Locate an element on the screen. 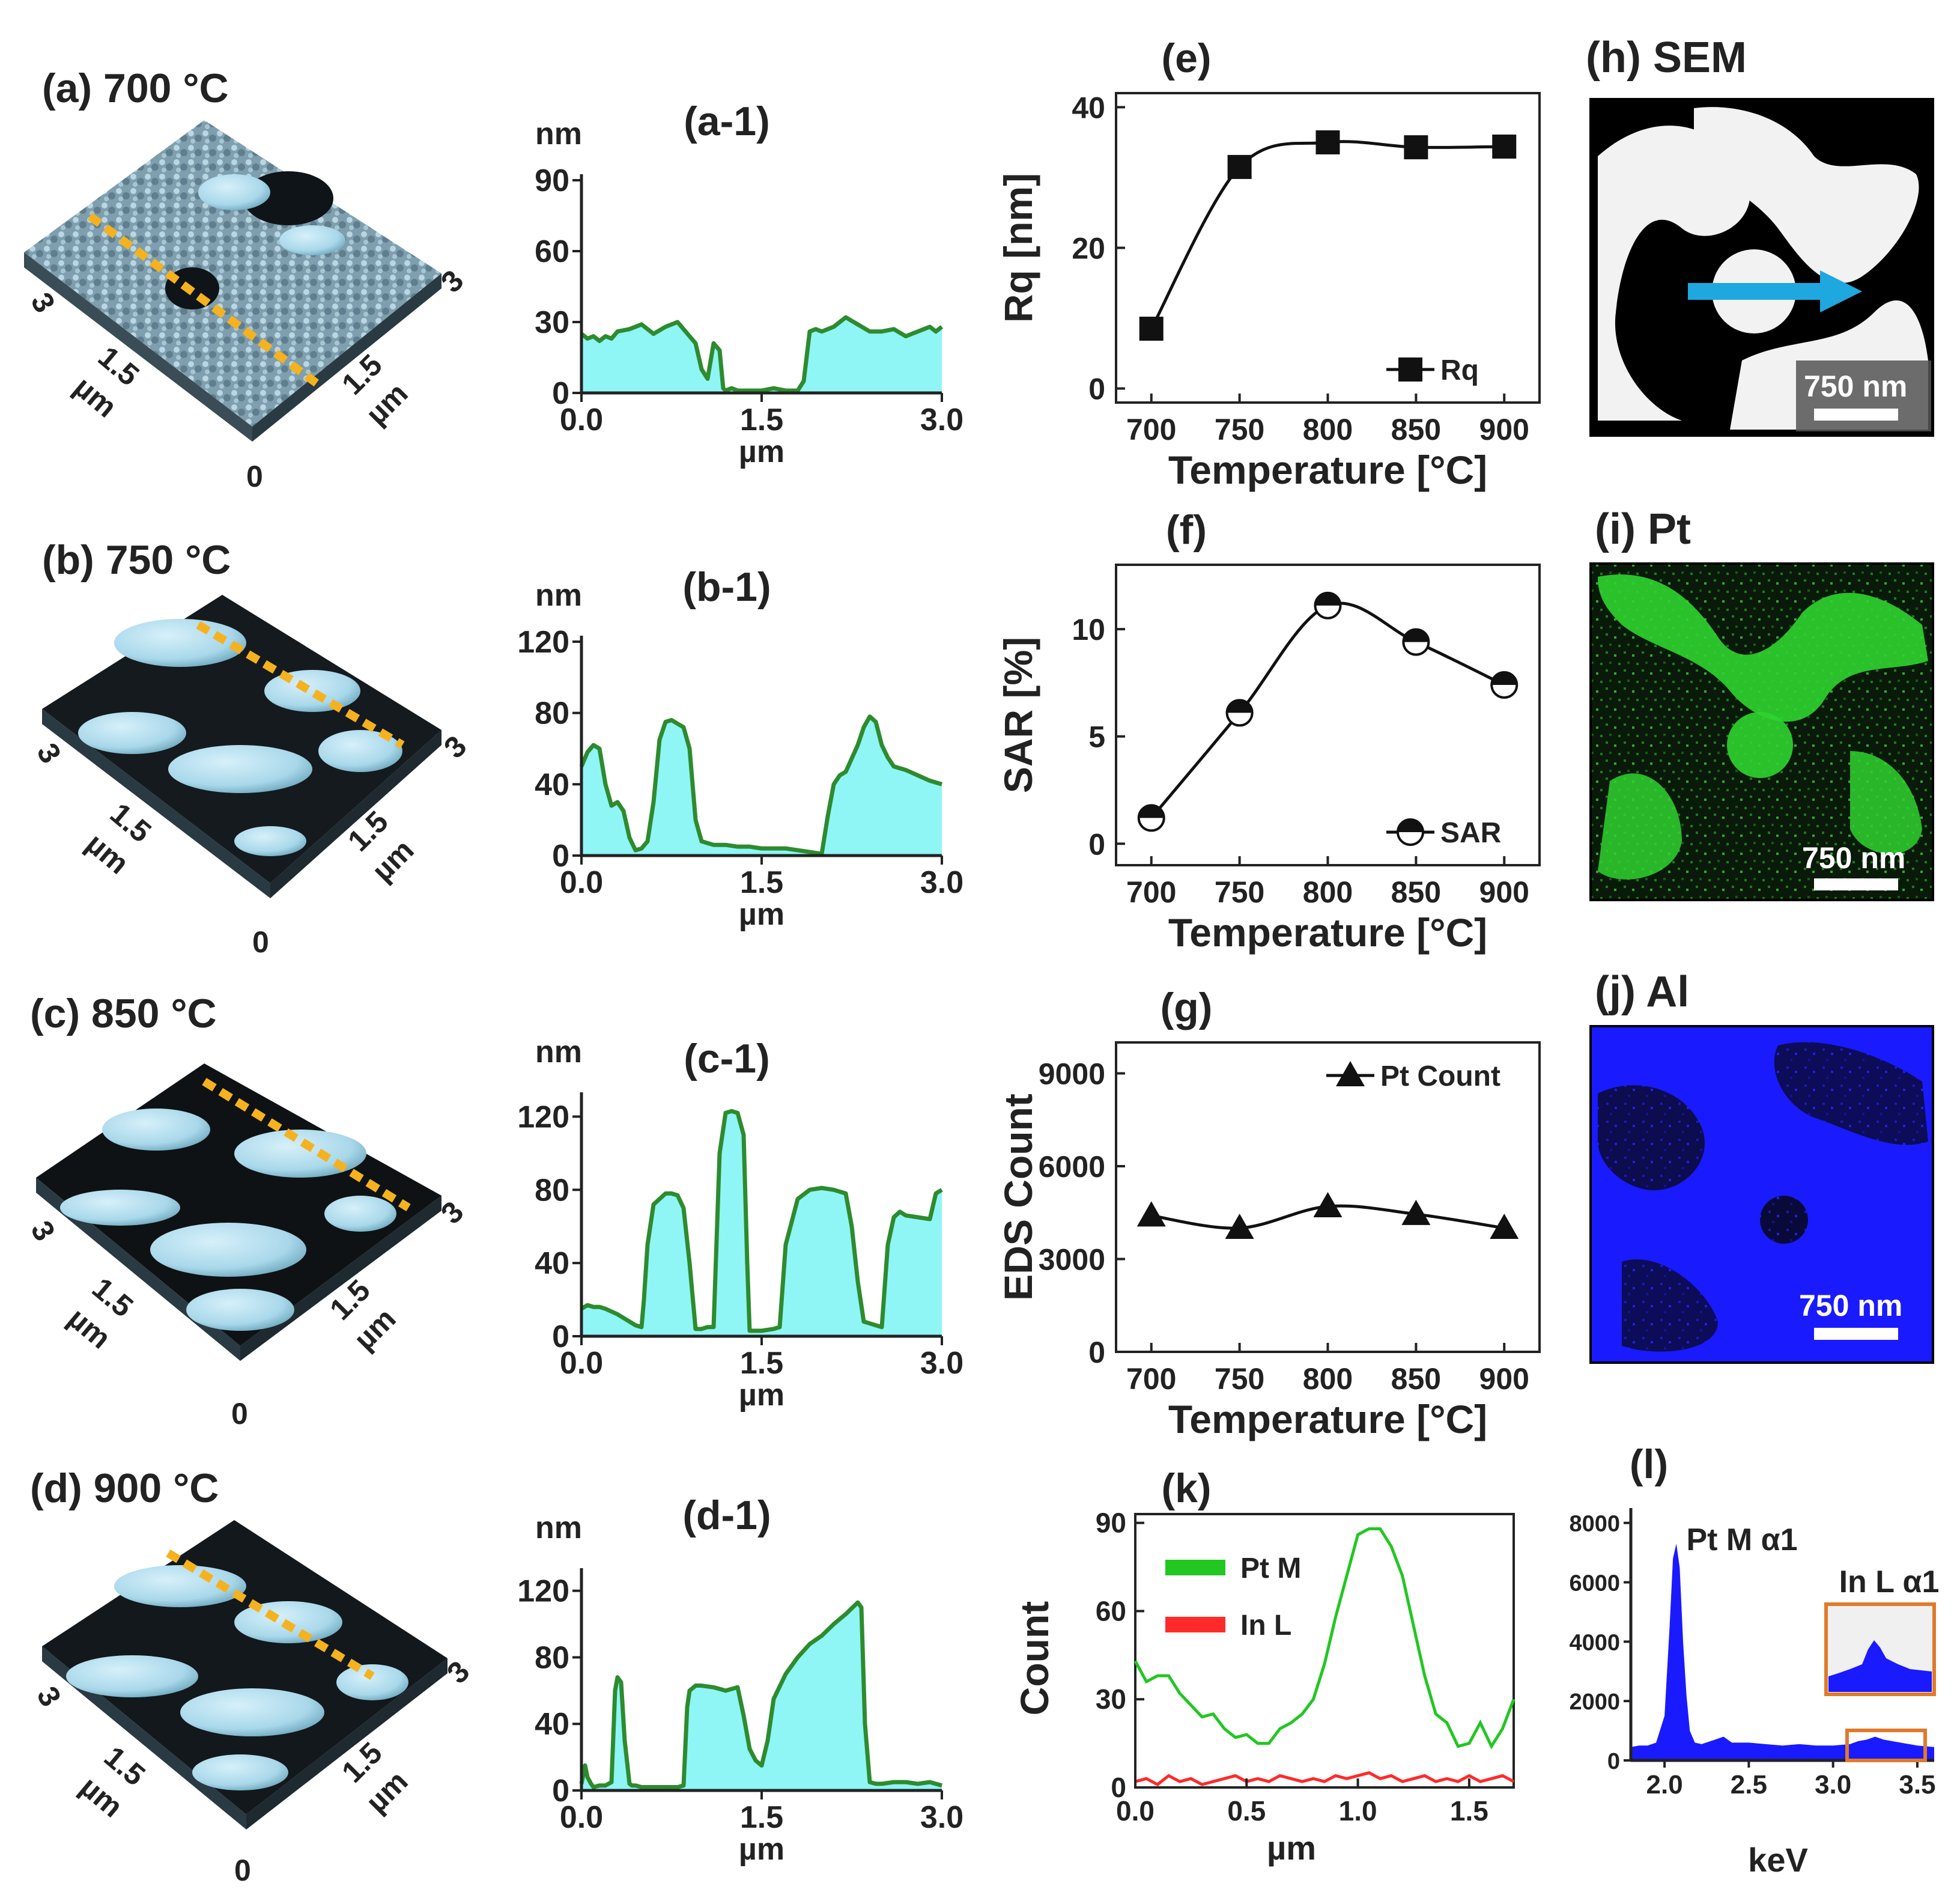 The image size is (1960, 1895). legend-marker-fill is located at coordinates (1410, 826).